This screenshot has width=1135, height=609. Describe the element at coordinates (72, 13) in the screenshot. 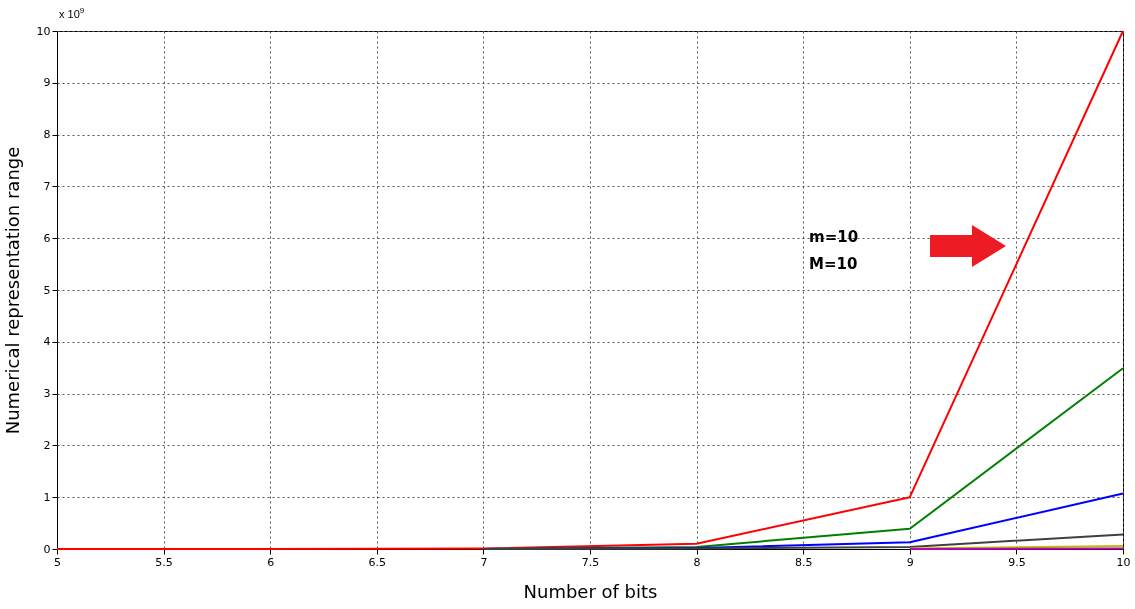

I see `text: x 10$^{9}$` at that location.